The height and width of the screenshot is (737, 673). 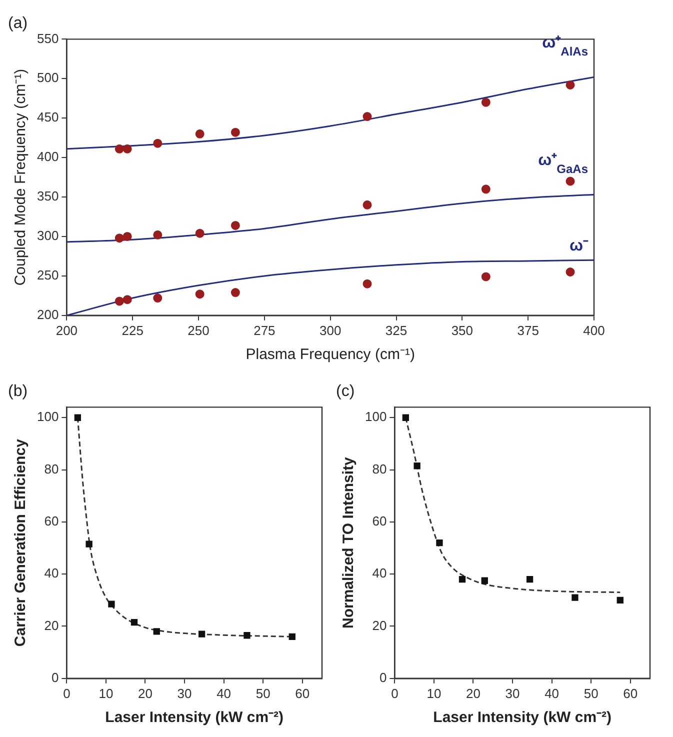 I want to click on series-label: ω⁻, so click(x=579, y=246).